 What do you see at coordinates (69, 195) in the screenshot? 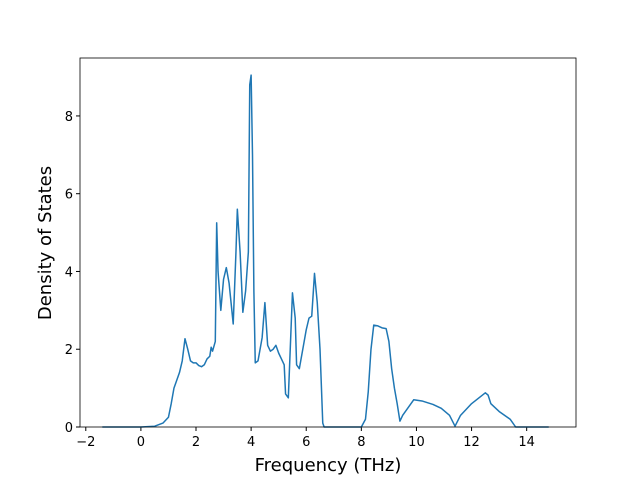
I see `y-tick-label: 6` at bounding box center [69, 195].